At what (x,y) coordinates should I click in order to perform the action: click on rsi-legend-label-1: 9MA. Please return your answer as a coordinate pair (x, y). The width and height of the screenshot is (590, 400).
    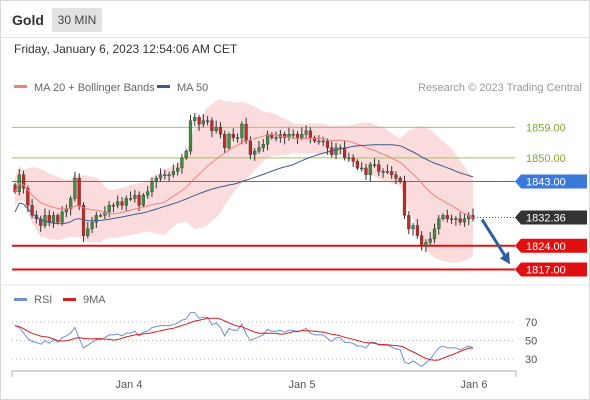
    Looking at the image, I should click on (94, 300).